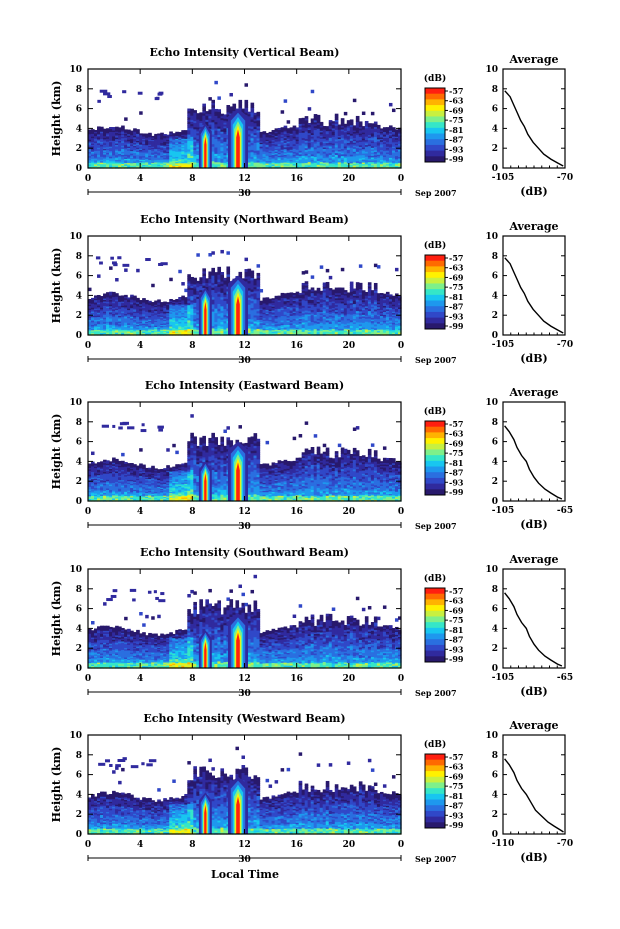  What do you see at coordinates (244, 718) in the screenshot?
I see `panel-title: Echo Intensity (Westward Beam)` at bounding box center [244, 718].